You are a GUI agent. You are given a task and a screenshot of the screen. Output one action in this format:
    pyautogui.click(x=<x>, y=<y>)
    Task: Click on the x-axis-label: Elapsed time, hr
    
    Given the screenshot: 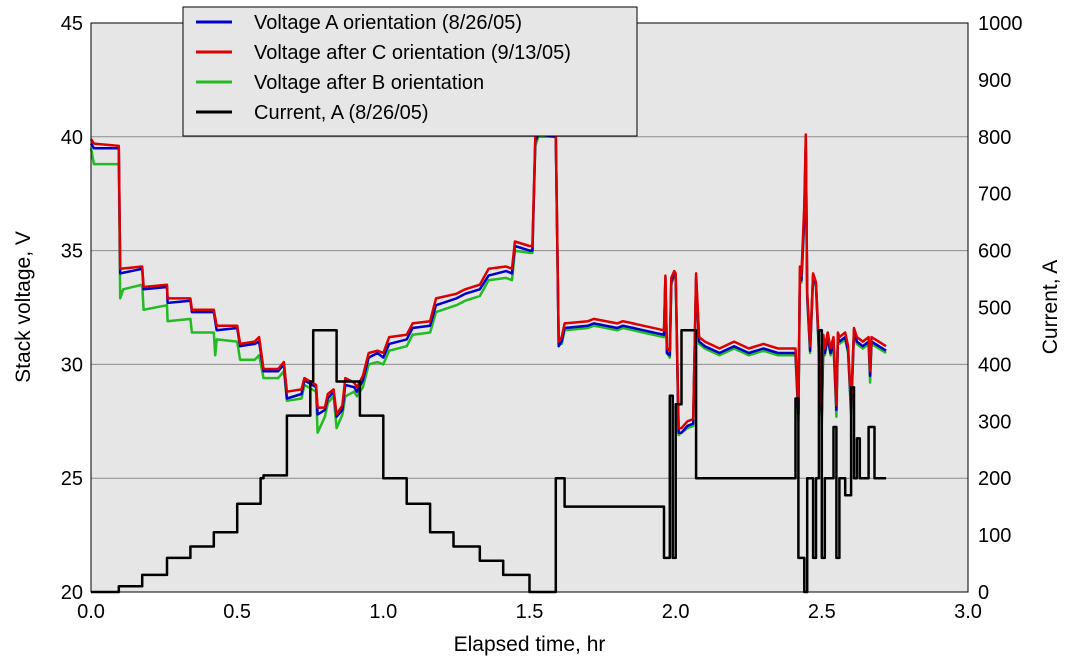 What is the action you would take?
    pyautogui.click(x=530, y=644)
    